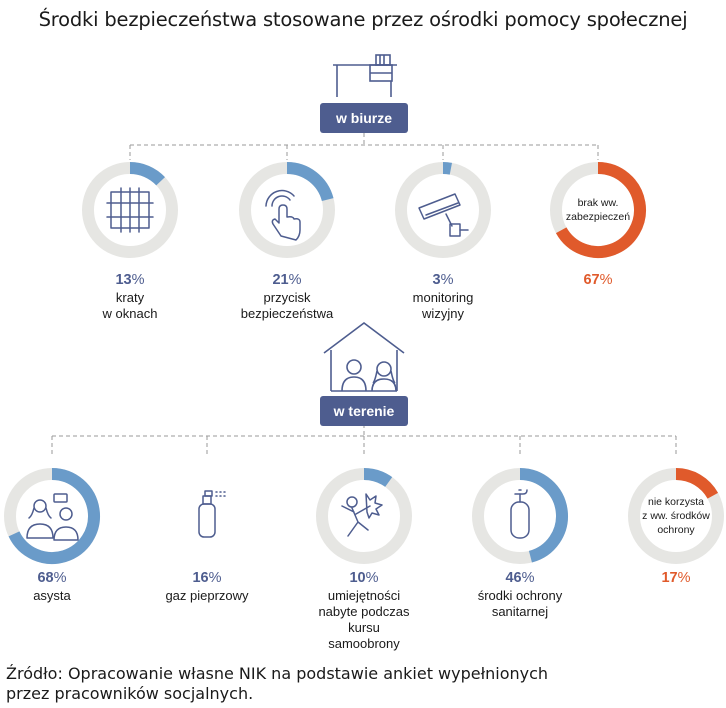  Describe the element at coordinates (598, 203) in the screenshot. I see `office-inner-text-3-0: brak ww.` at that location.